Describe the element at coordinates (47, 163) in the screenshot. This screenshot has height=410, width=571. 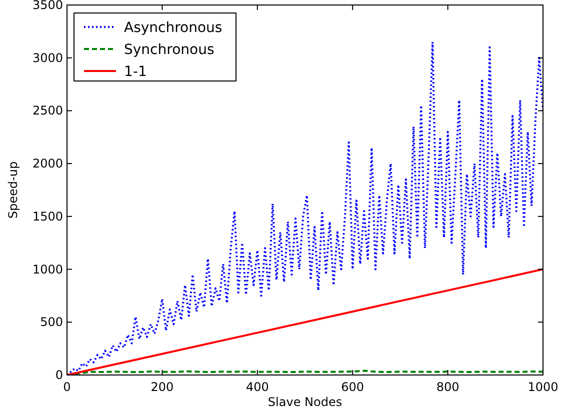
I see `y-tick-label: 2000` at that location.